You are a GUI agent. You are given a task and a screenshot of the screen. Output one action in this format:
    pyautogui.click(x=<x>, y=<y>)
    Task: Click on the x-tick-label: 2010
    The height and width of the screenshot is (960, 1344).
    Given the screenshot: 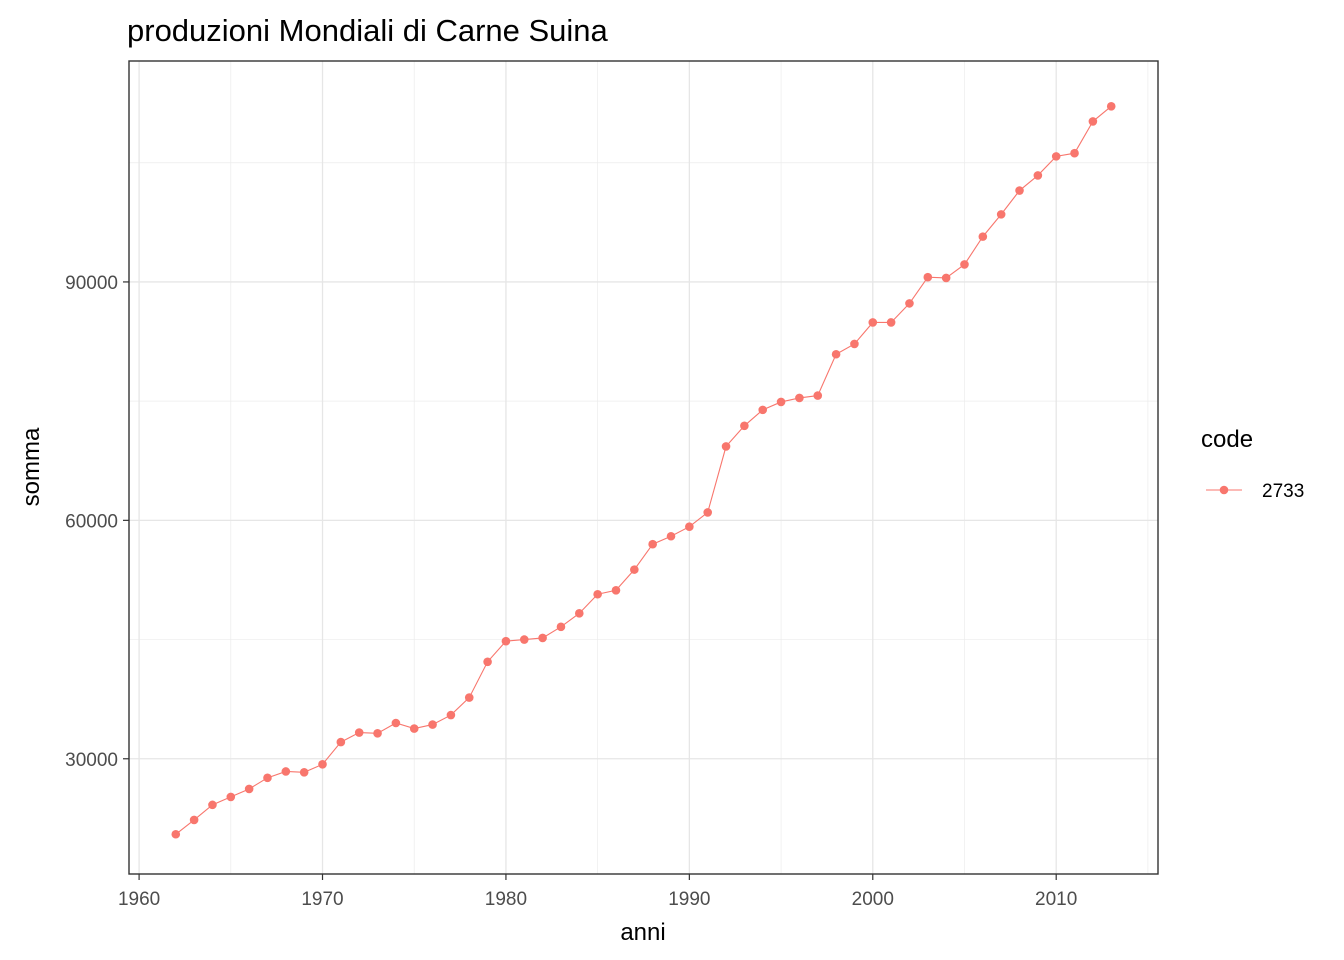 What is the action you would take?
    pyautogui.click(x=1056, y=899)
    